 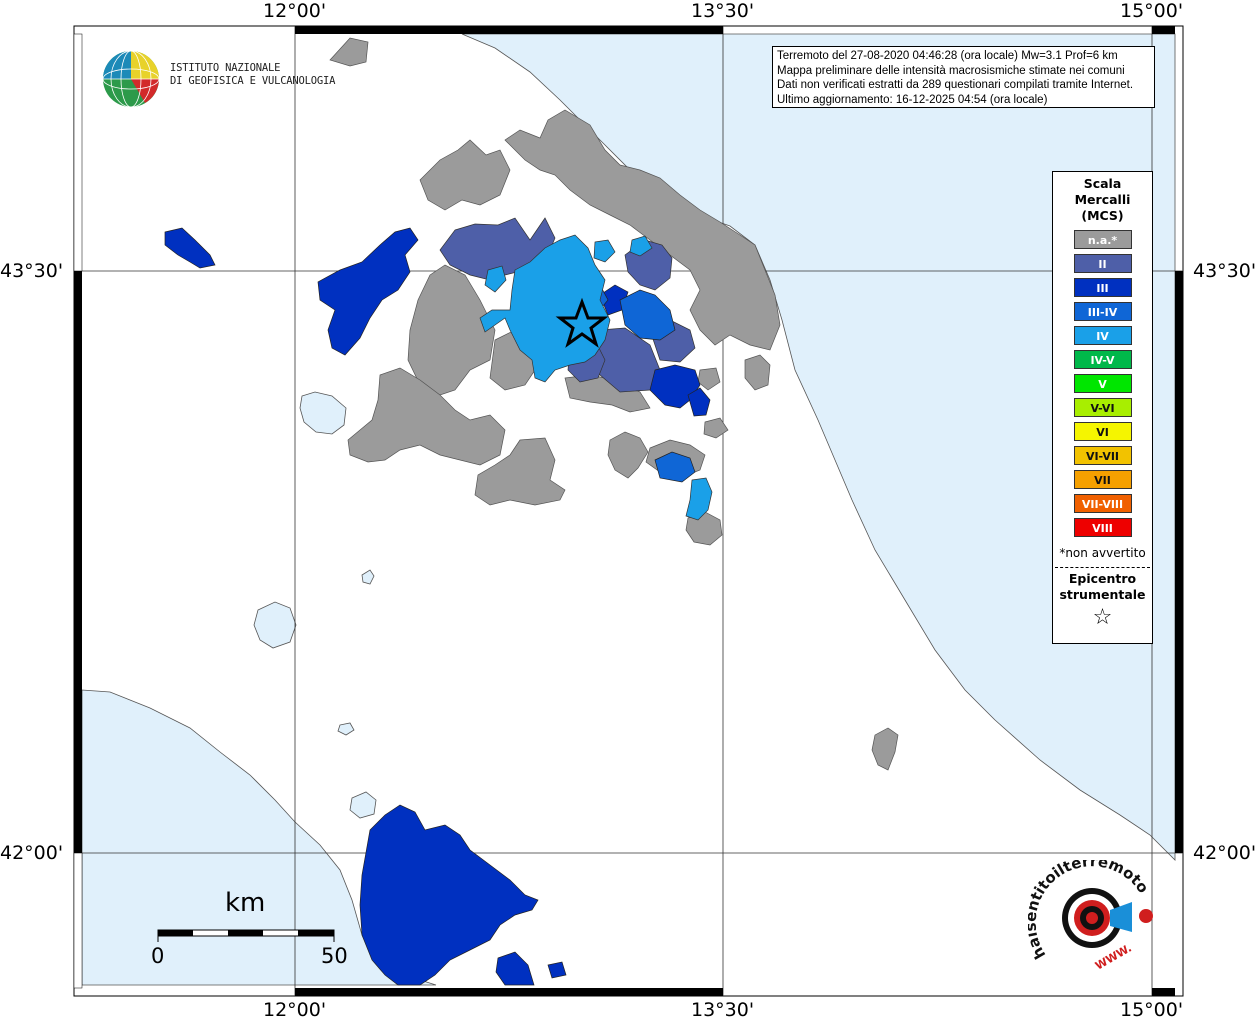 What do you see at coordinates (582, 322) in the screenshot?
I see `epicenter-star` at bounding box center [582, 322].